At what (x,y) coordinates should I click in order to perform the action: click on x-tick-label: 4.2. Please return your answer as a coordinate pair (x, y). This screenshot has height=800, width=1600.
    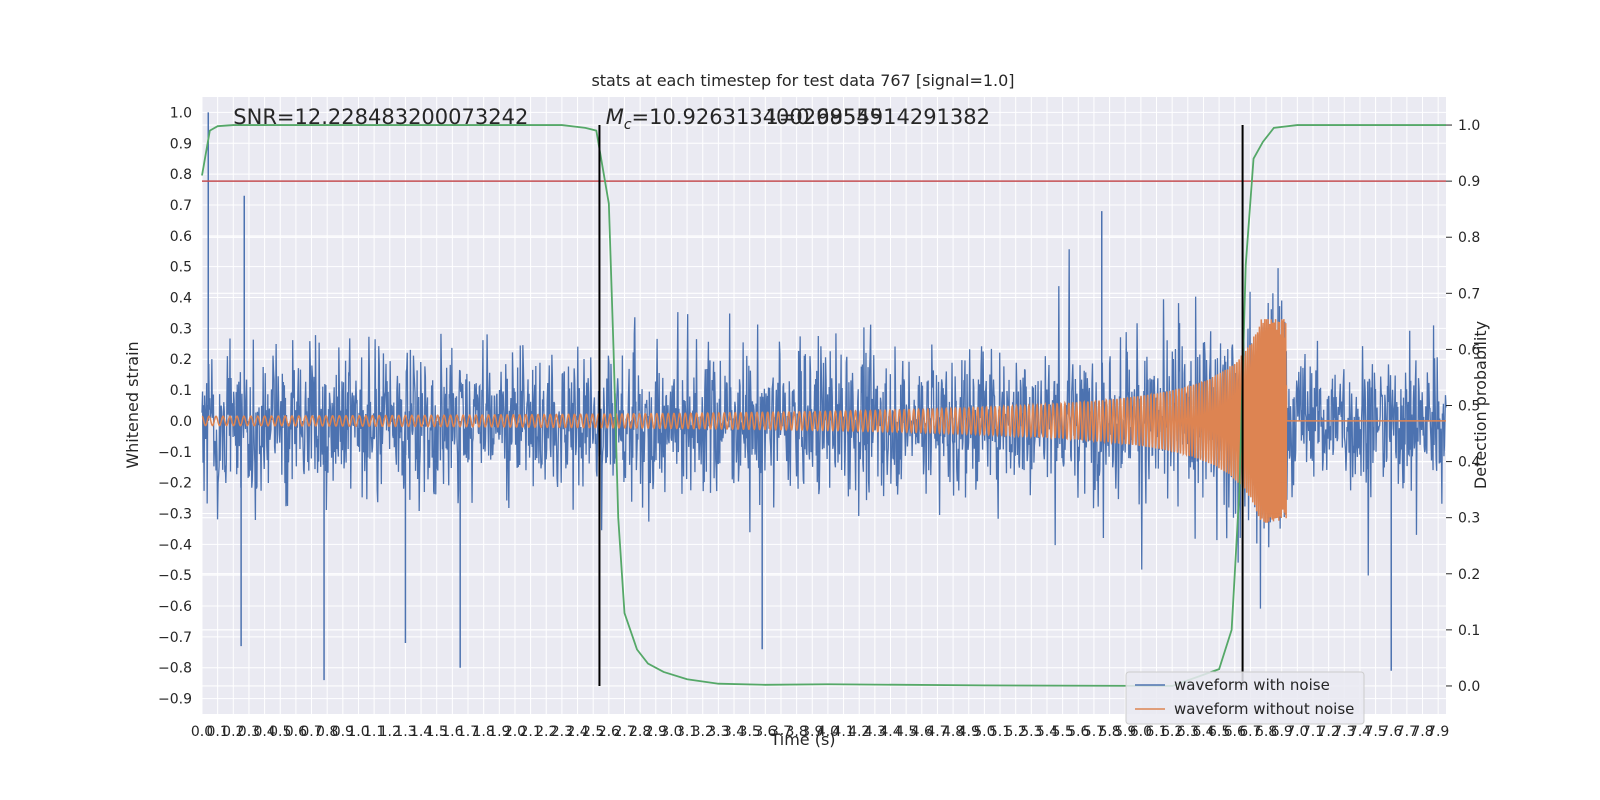
    Looking at the image, I should click on (859, 732).